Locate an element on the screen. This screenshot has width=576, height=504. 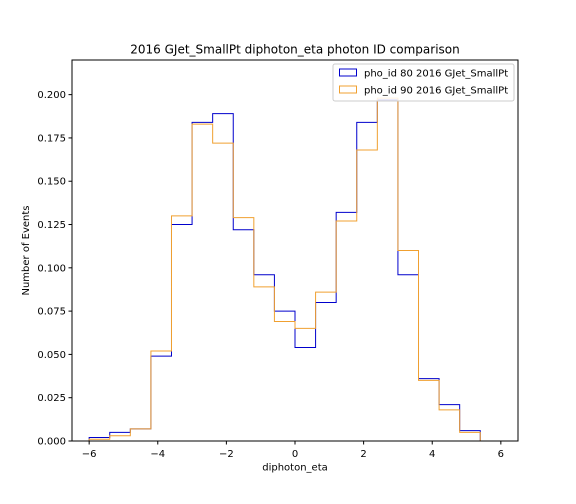
y-tick-label: 0.025 is located at coordinates (51, 398).